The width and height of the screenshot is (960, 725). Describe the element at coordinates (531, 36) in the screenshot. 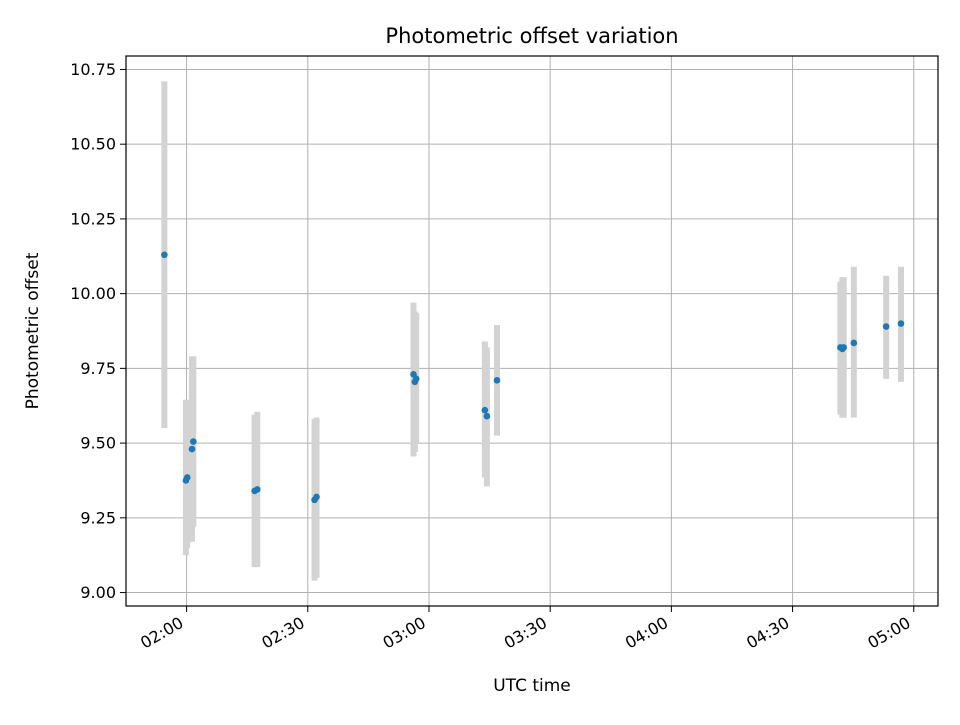

I see `chart-title: Photometric offset variation` at that location.